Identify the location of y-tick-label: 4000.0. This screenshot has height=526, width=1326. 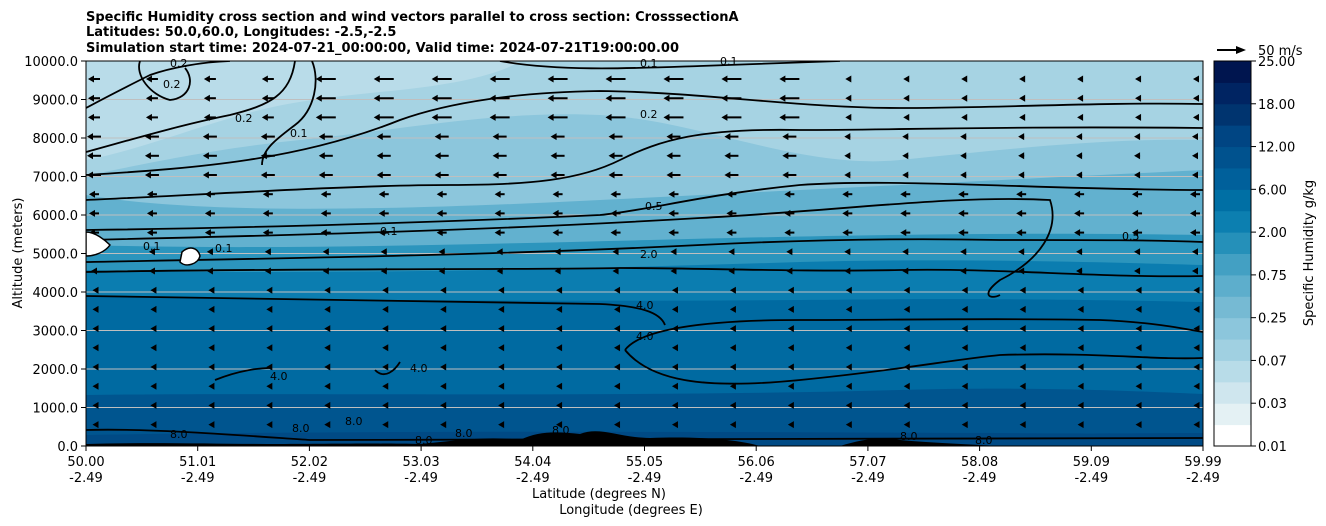
(56, 293).